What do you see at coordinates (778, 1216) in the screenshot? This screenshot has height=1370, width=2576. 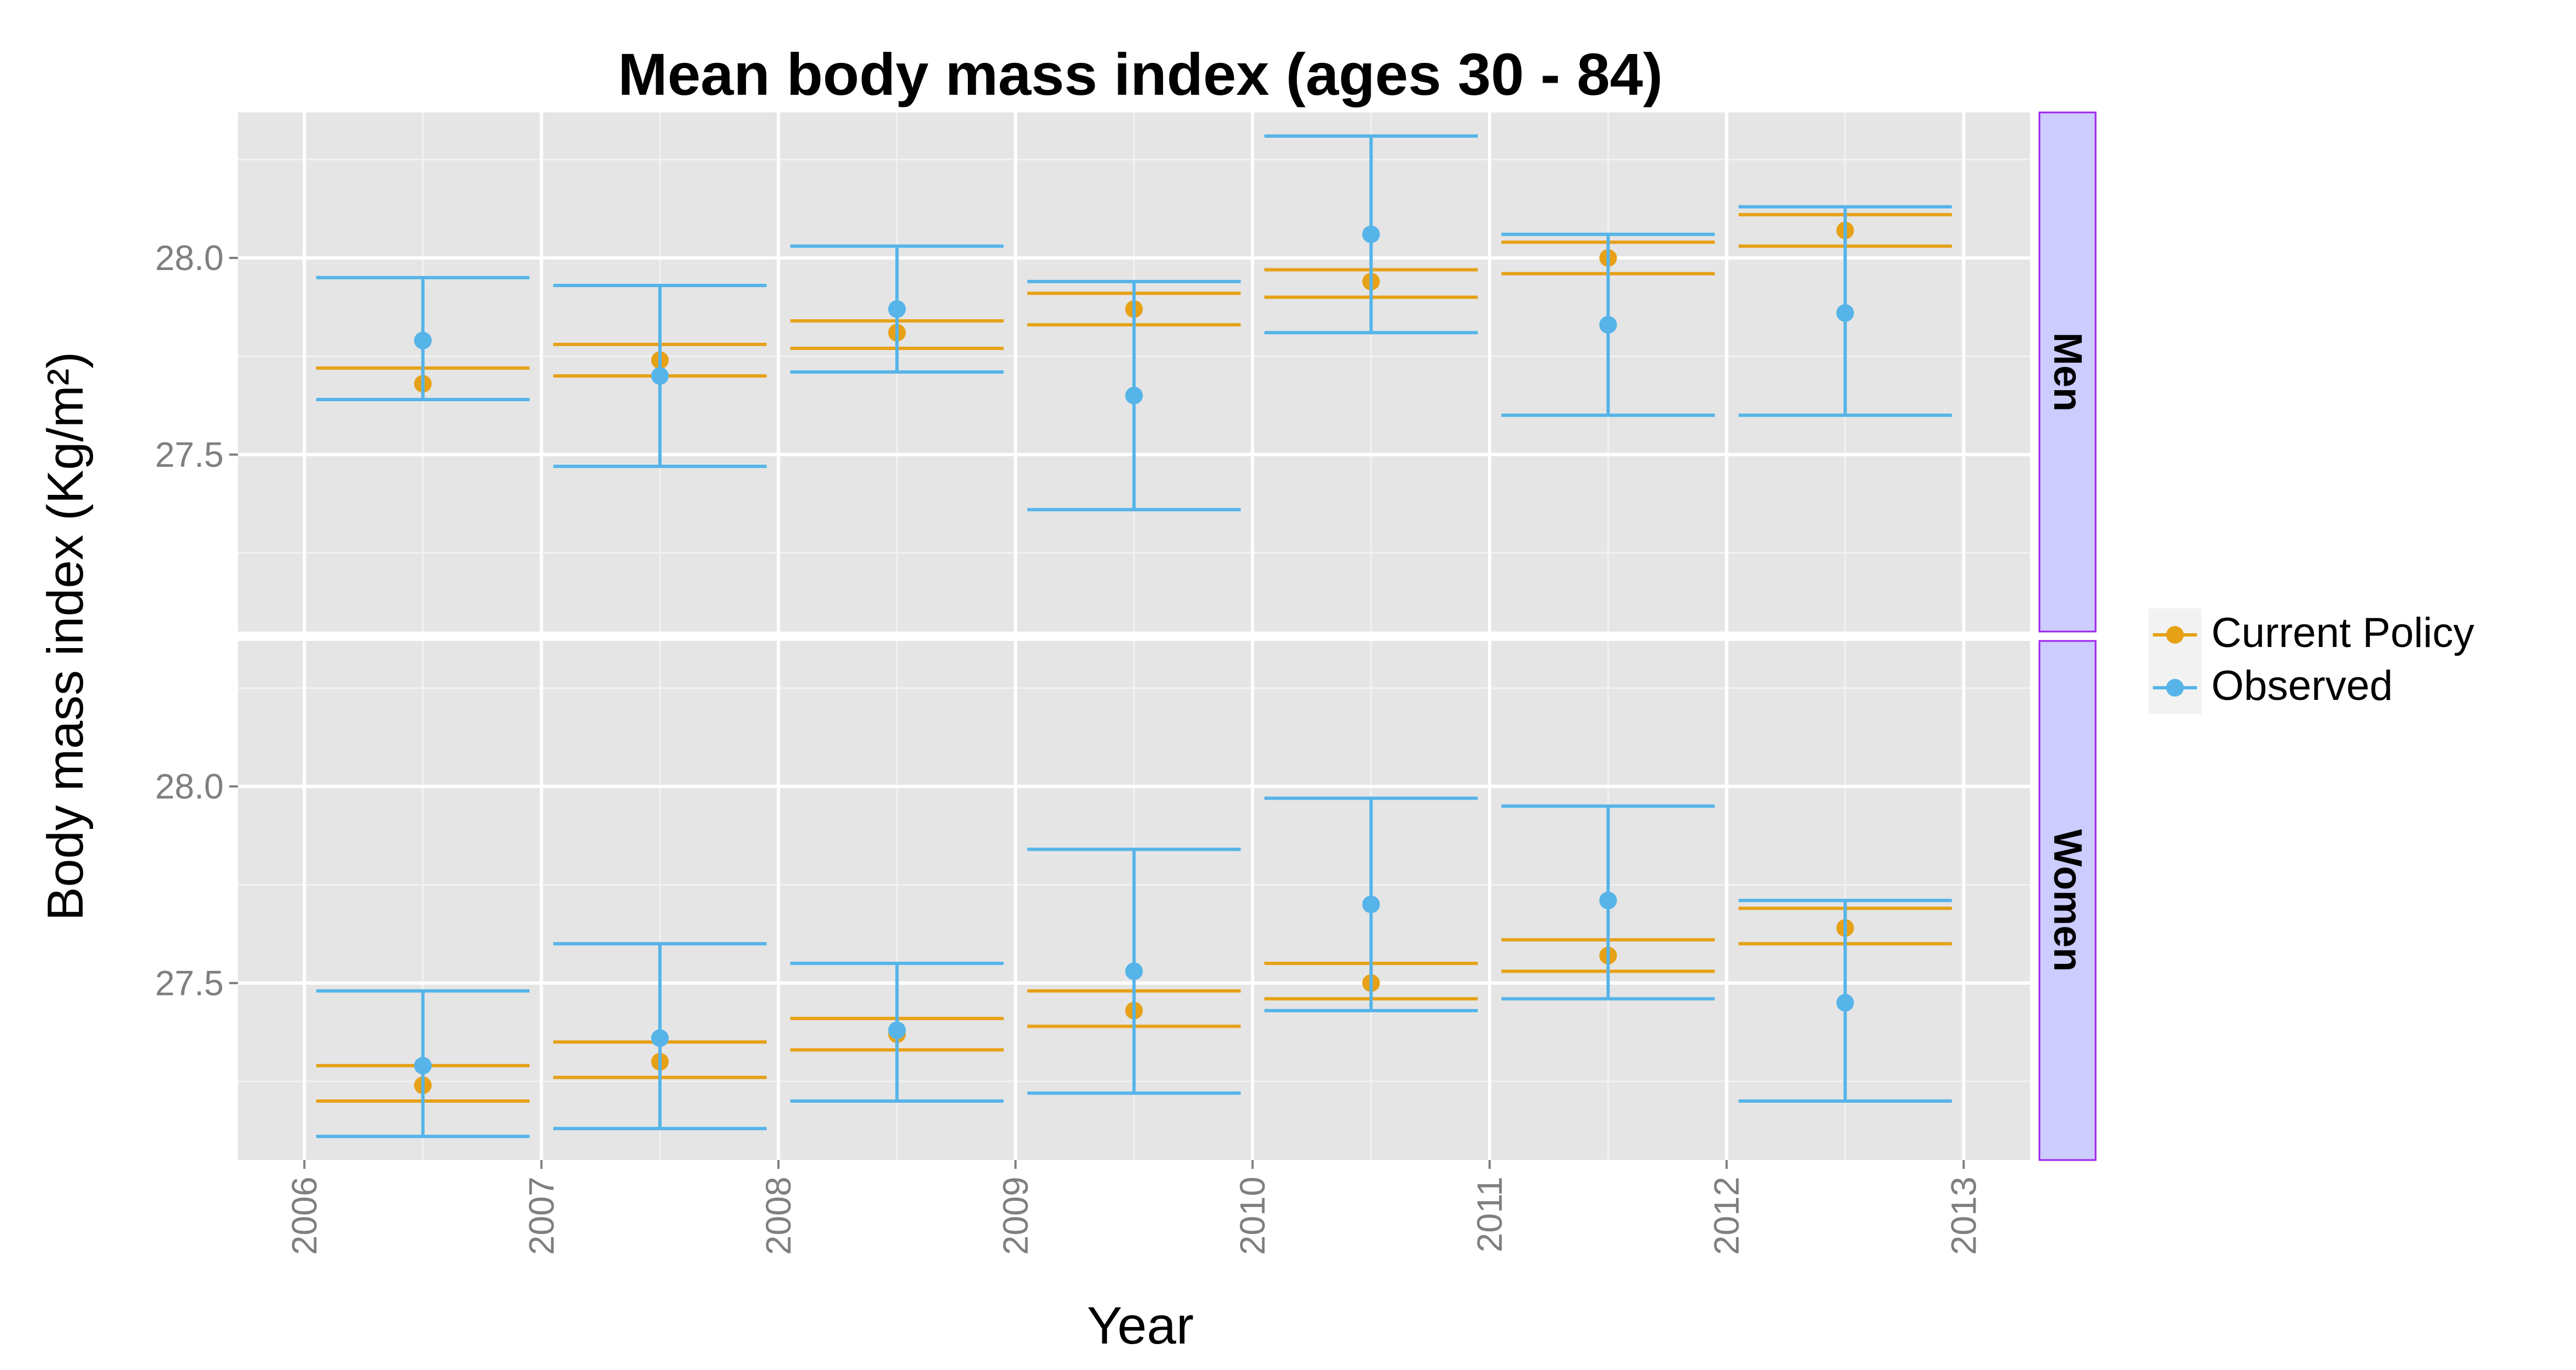 I see `x-tick-label: 2008` at bounding box center [778, 1216].